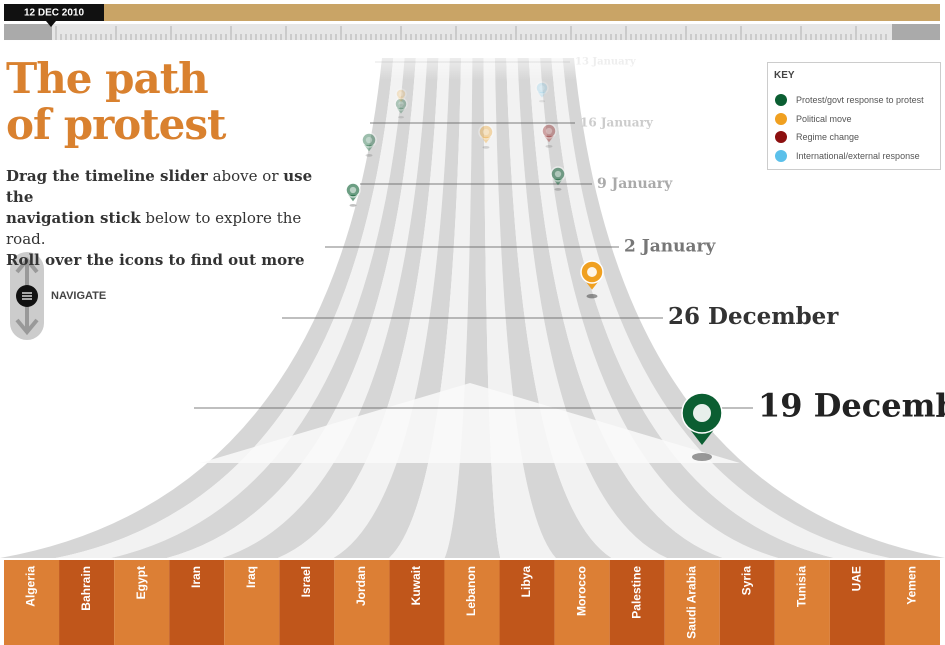 Image resolution: width=945 pixels, height=645 pixels. Describe the element at coordinates (635, 184) in the screenshot. I see `date-label: 9 January` at that location.